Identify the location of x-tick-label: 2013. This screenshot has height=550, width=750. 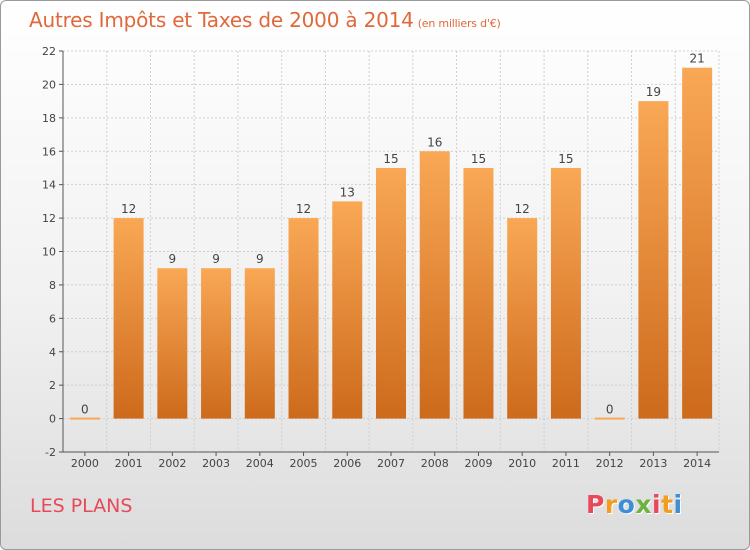
(653, 463).